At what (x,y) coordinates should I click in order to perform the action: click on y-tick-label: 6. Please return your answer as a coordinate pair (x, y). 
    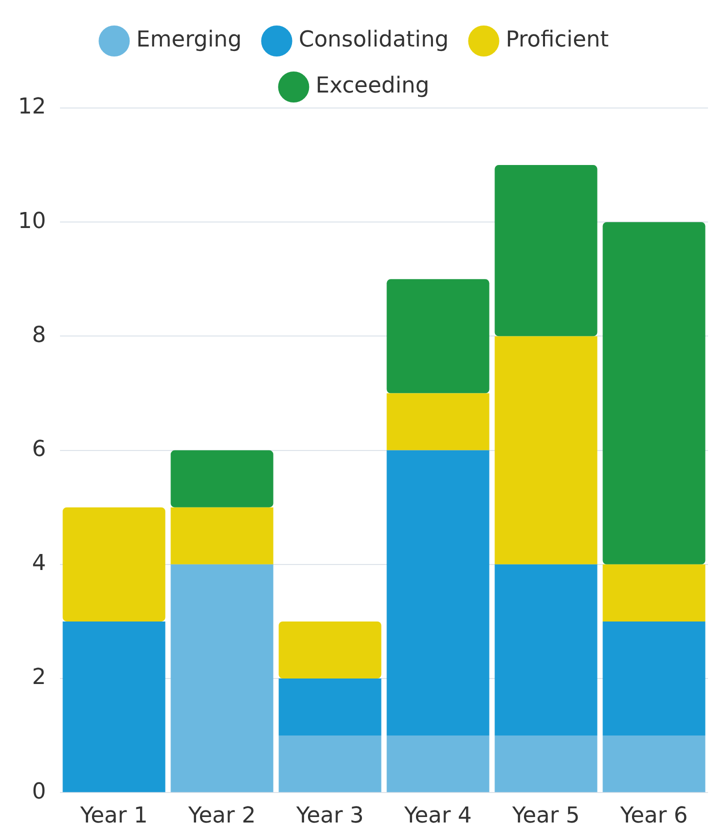
    Looking at the image, I should click on (39, 449).